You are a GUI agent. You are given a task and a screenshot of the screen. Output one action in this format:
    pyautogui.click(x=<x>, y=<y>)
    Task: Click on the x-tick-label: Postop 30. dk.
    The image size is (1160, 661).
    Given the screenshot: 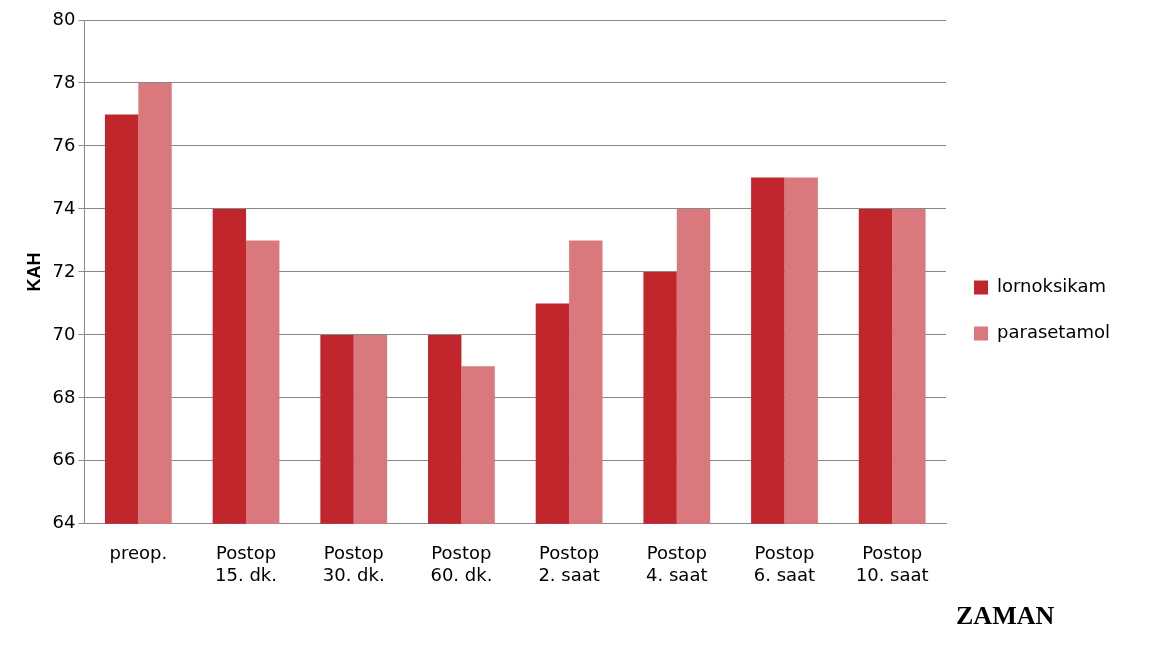 What is the action you would take?
    pyautogui.click(x=353, y=563)
    